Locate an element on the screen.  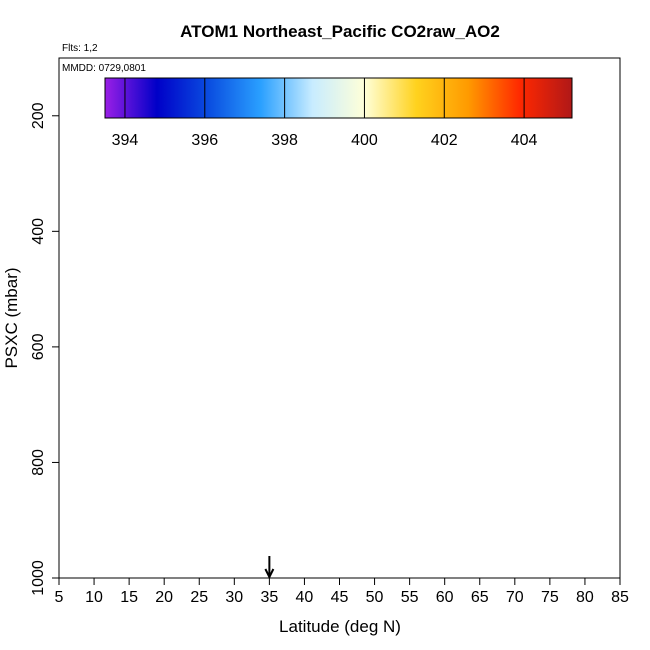
x-tick-label: 35 is located at coordinates (269, 597).